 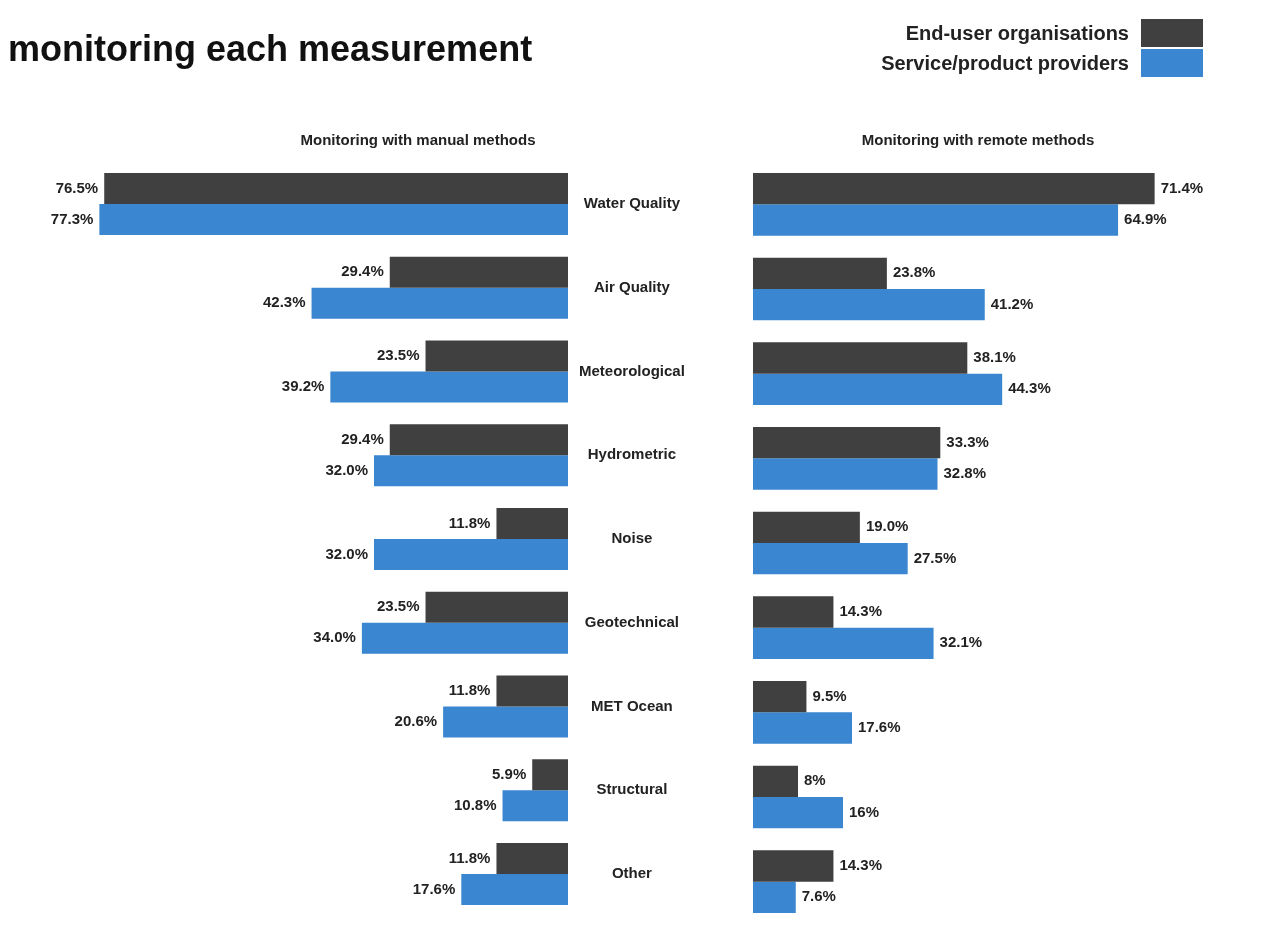 I want to click on chart-title: monitoring each measurement, so click(x=270, y=49).